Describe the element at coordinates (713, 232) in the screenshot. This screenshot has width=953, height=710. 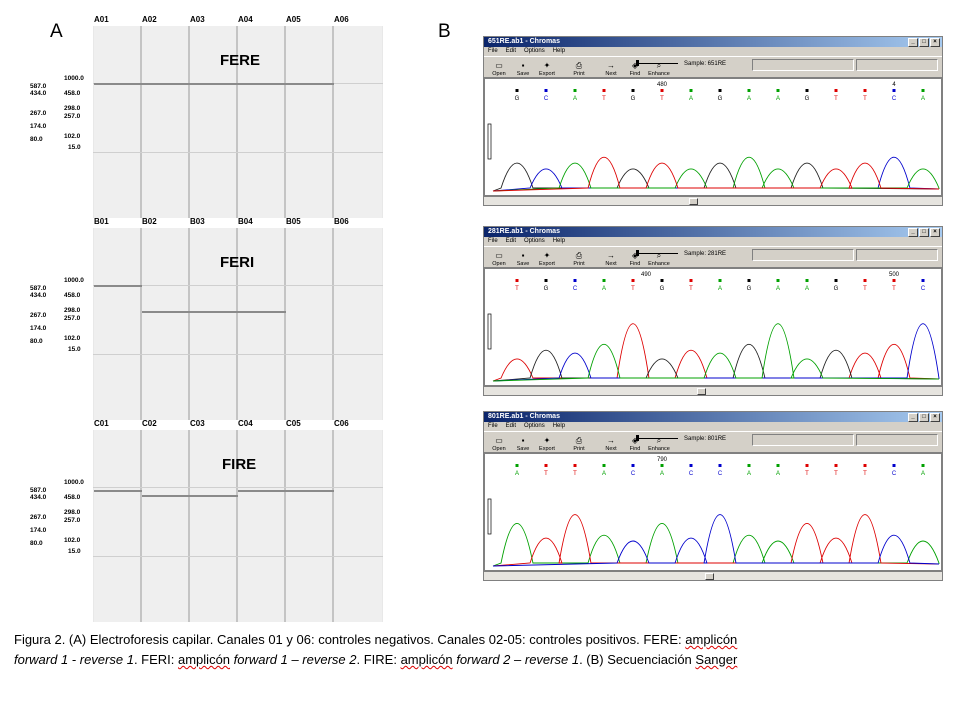
I see `window-titlebar: 281RE.ab1 - Chromas _ □ ×` at that location.